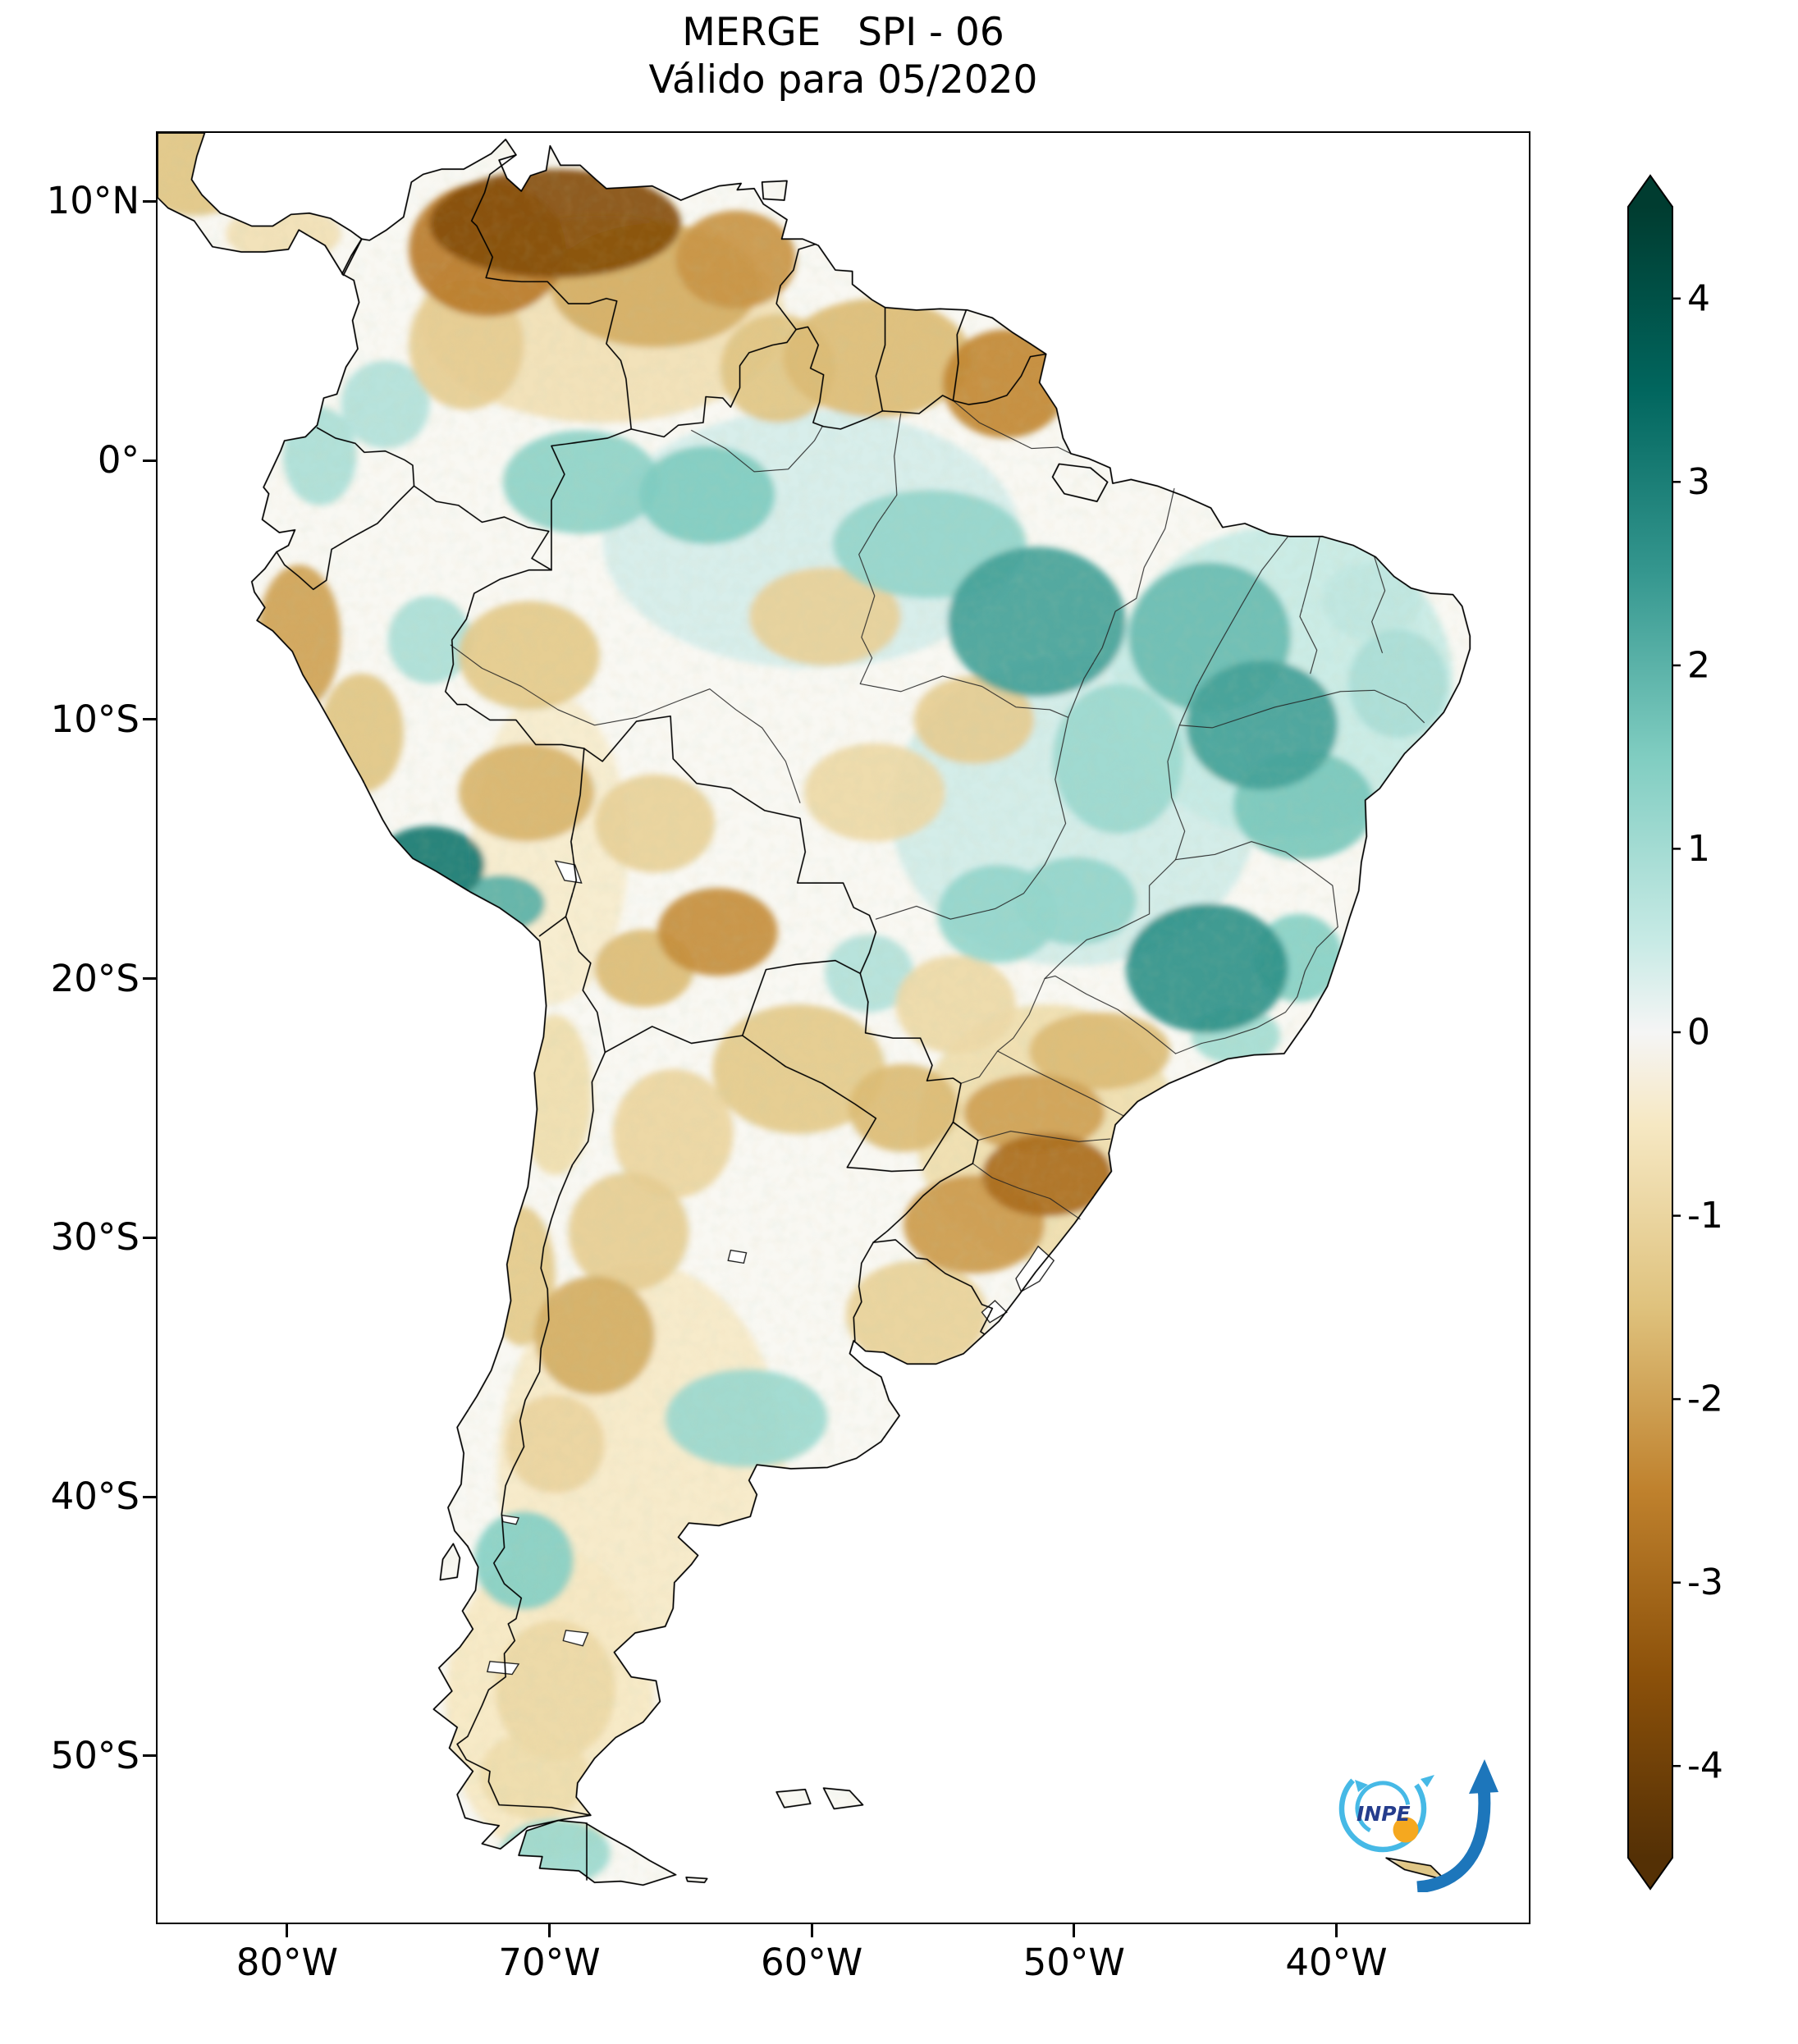 The image size is (1798, 2044). I want to click on colorbar-tick-label: -3, so click(1705, 1582).